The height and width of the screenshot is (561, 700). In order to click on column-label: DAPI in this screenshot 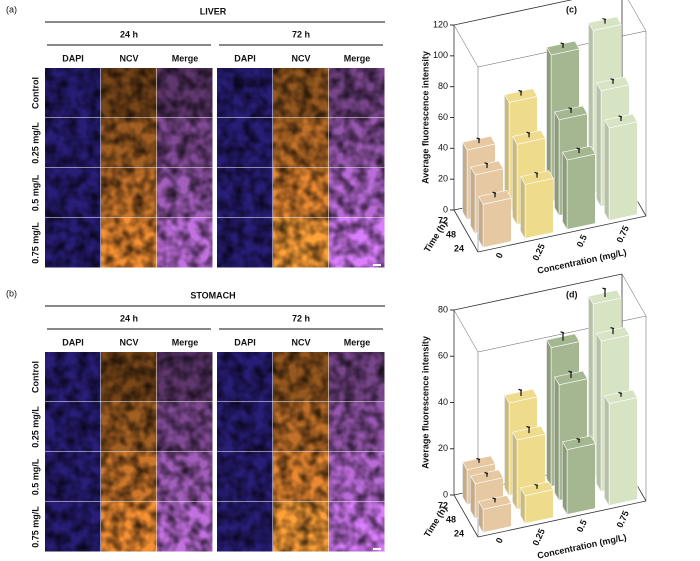, I will do `click(245, 58)`.